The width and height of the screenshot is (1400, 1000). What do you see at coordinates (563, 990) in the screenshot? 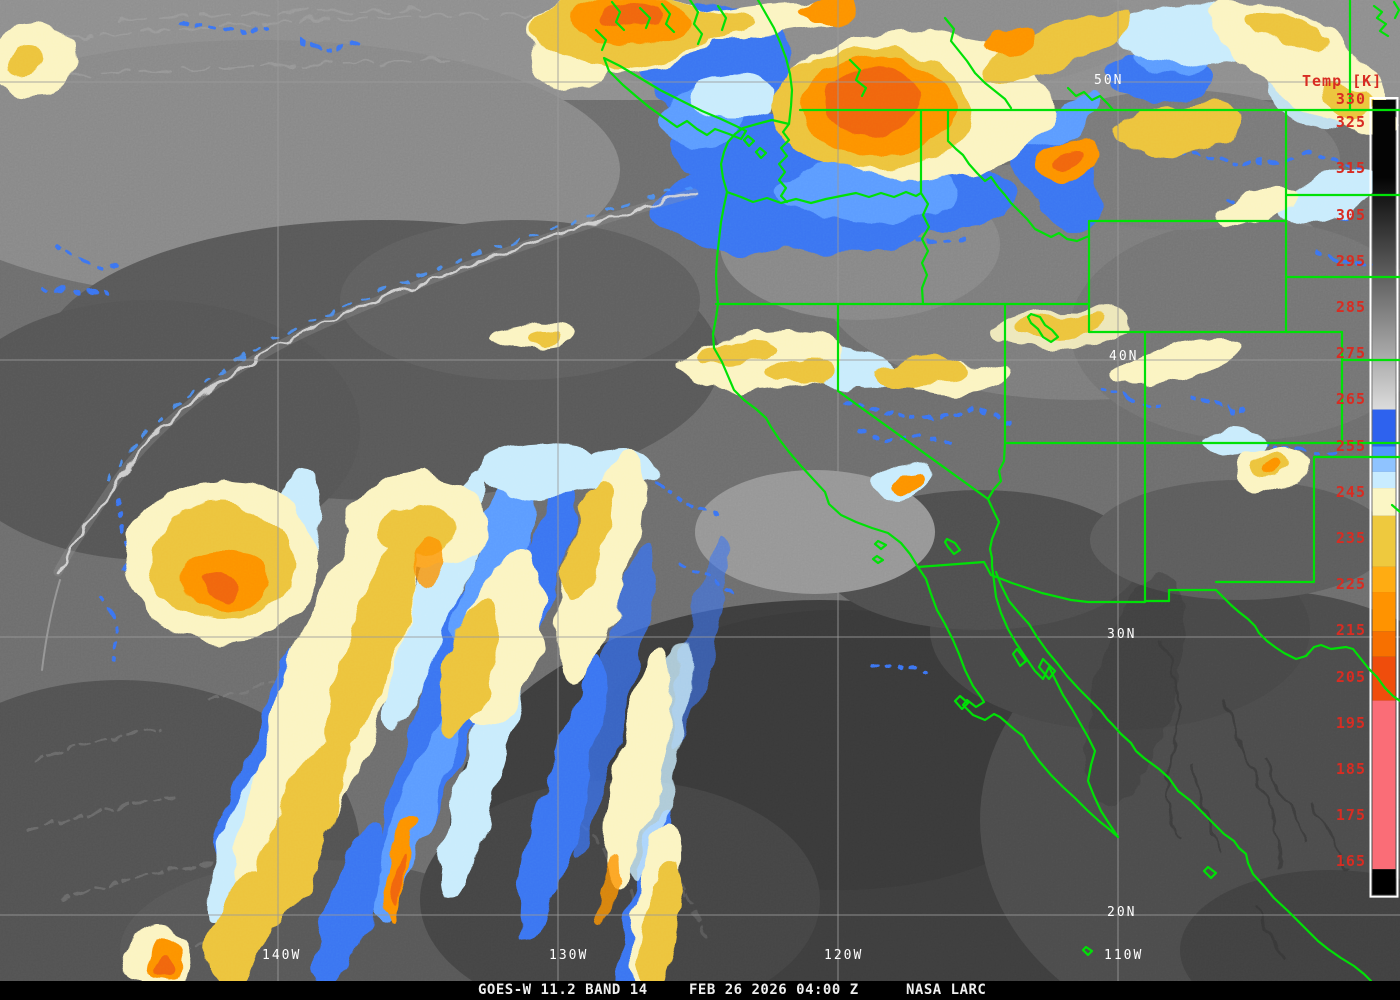
I see `caption-product: GOES-W 11.2 BAND 14` at bounding box center [563, 990].